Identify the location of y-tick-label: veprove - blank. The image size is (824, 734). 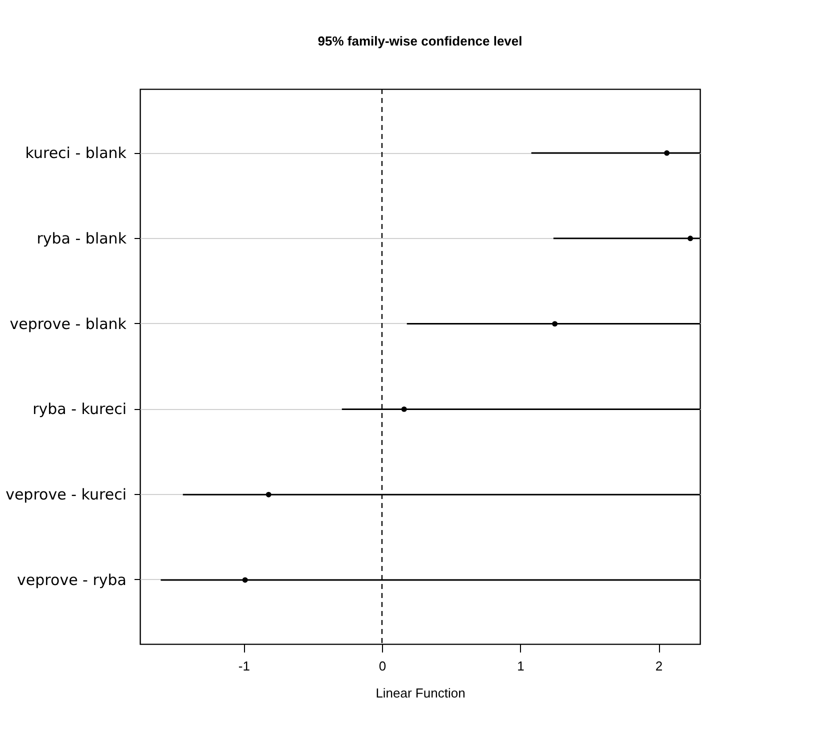
(68, 323).